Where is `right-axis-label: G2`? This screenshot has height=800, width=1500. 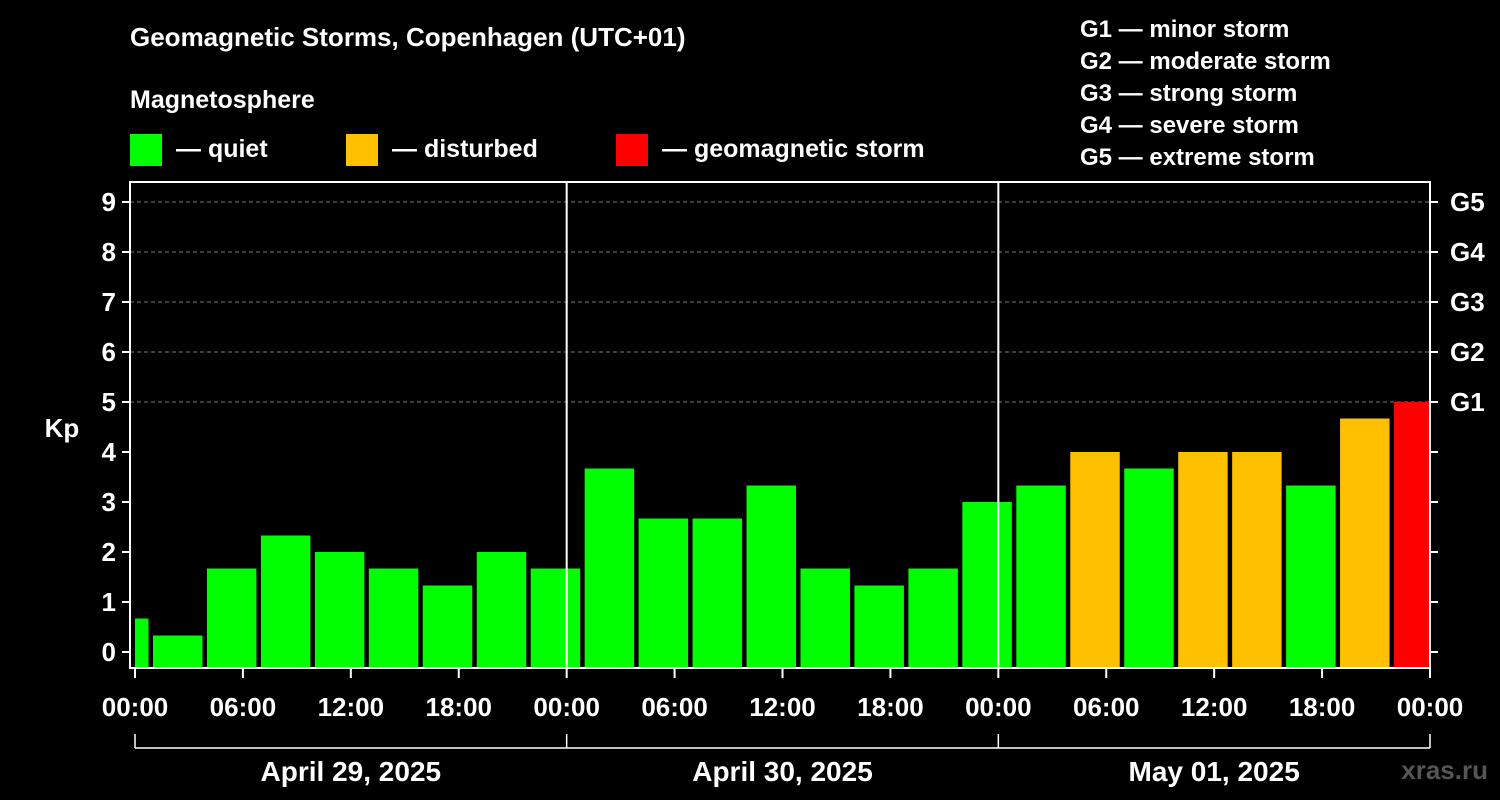
right-axis-label: G2 is located at coordinates (1467, 352).